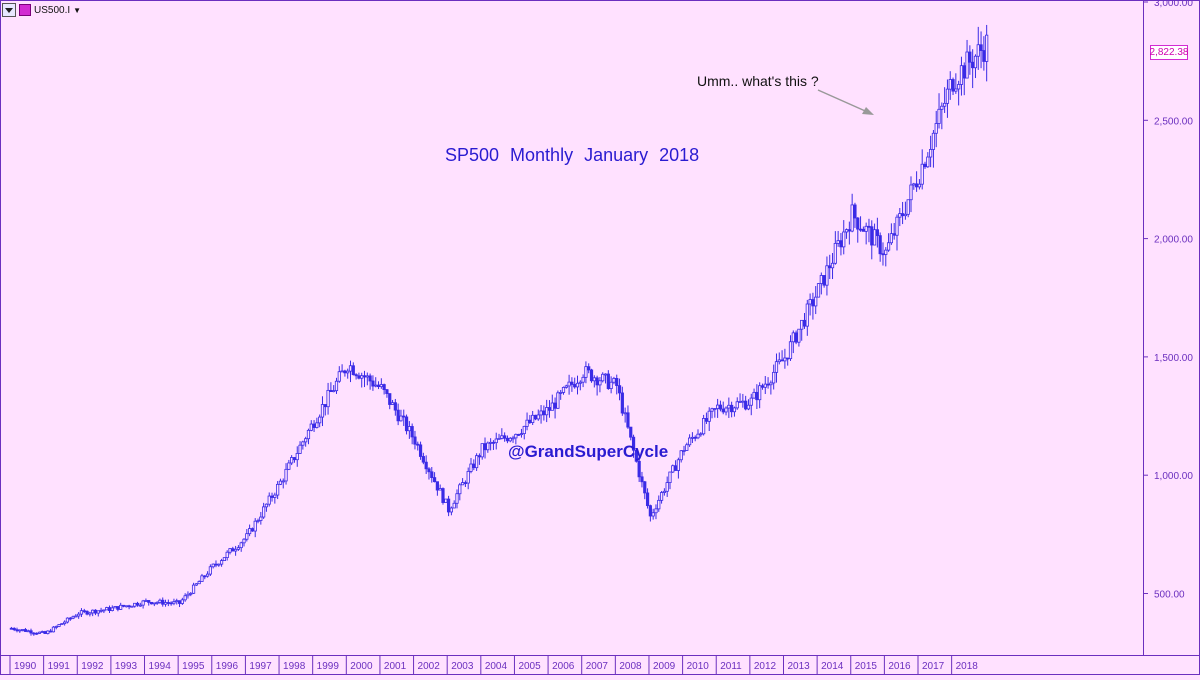 This screenshot has width=1200, height=680. Describe the element at coordinates (1169, 594) in the screenshot. I see `y-tick-label: 500.00` at that location.